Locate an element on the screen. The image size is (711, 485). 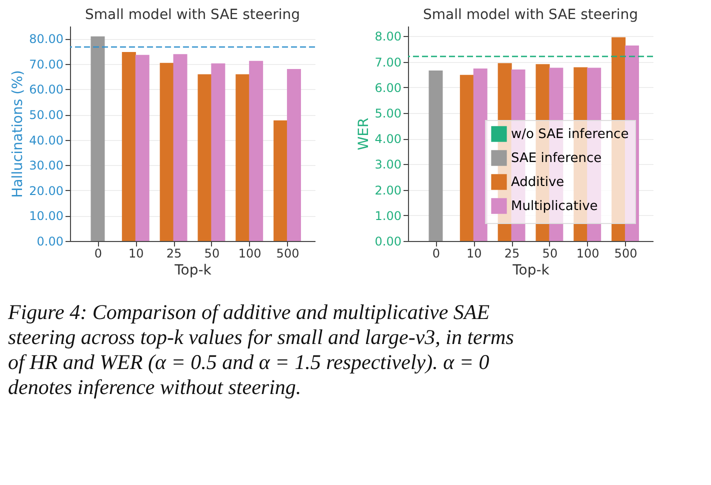
legend-label: w/o SAE inference is located at coordinates (570, 134).